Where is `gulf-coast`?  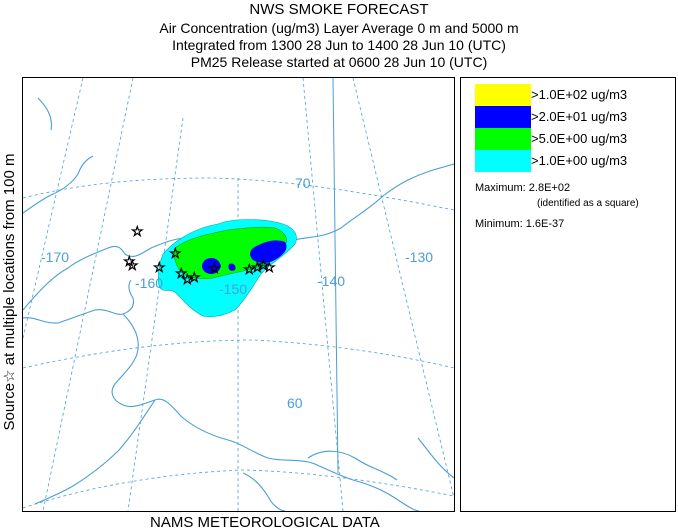
gulf-coast is located at coordinates (352, 465).